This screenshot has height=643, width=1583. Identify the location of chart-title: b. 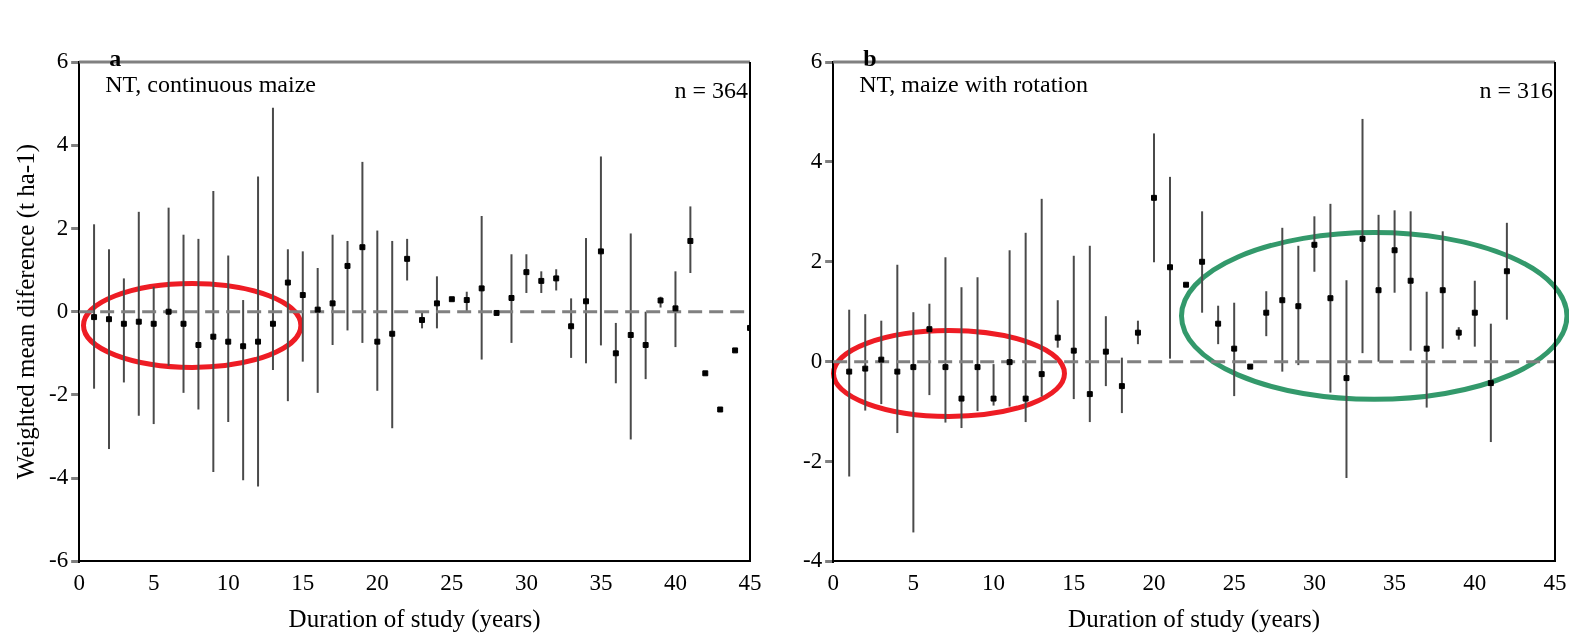
(870, 58).